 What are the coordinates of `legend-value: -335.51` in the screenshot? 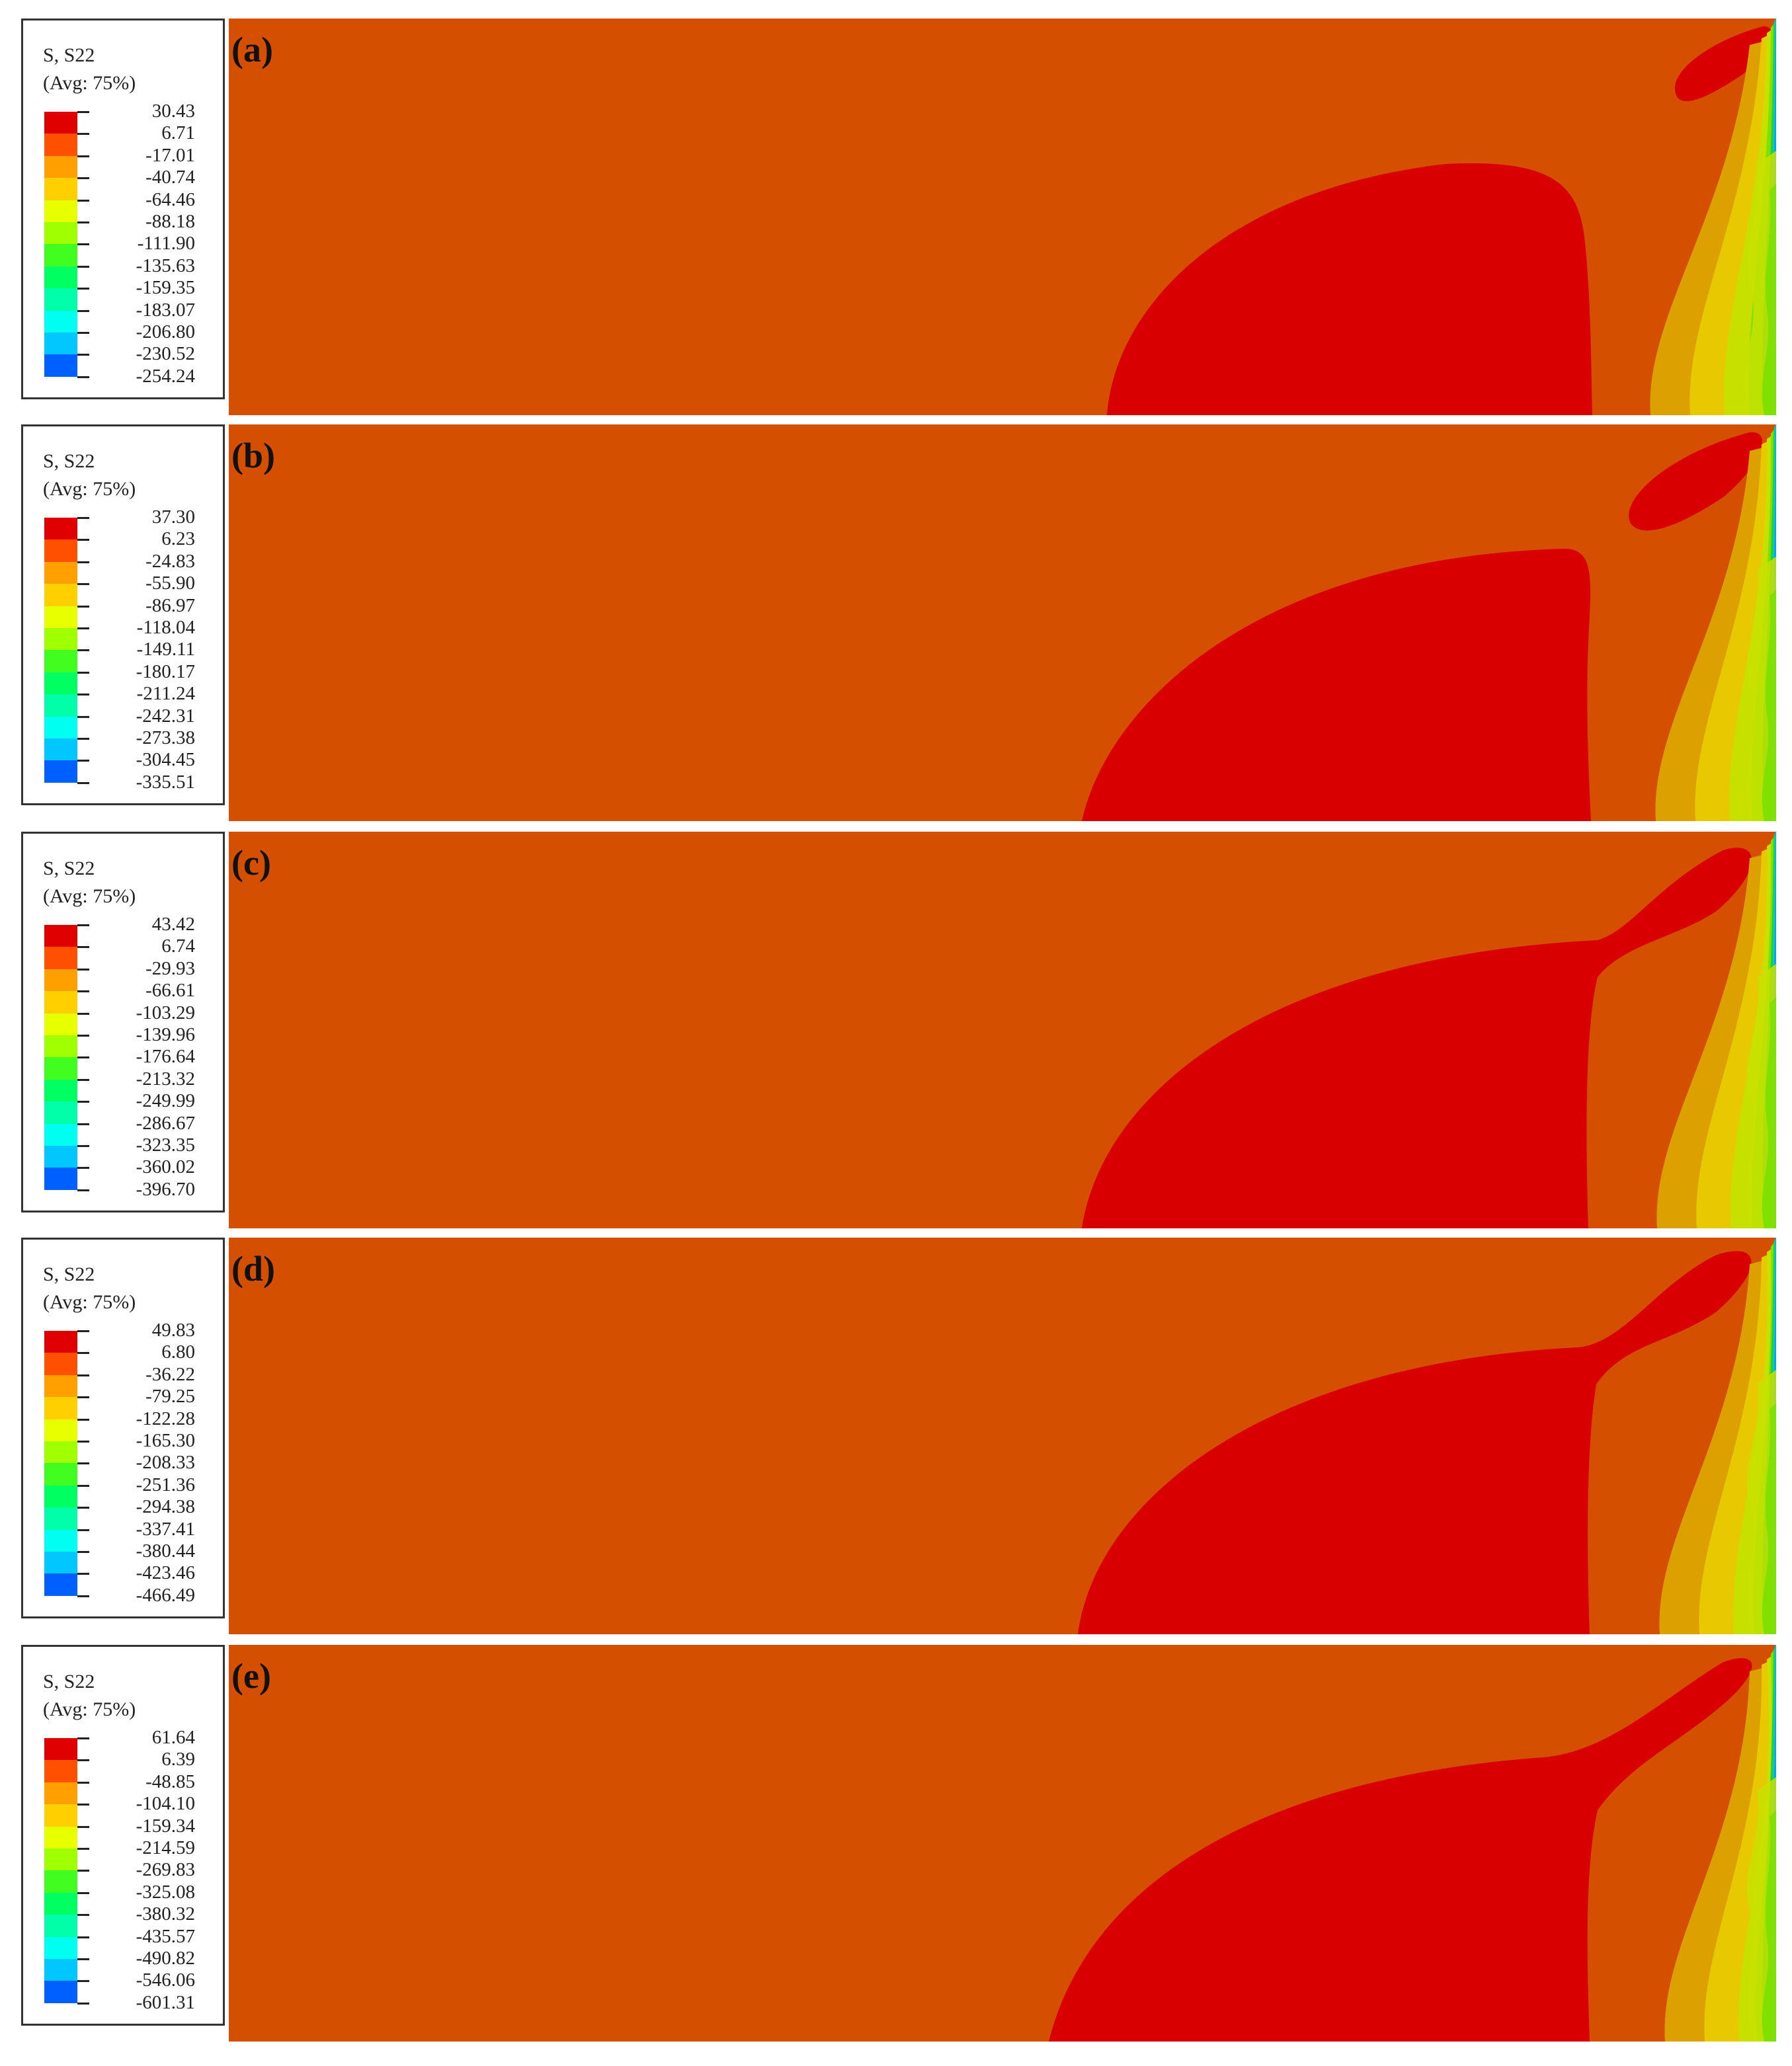 It's located at (166, 782).